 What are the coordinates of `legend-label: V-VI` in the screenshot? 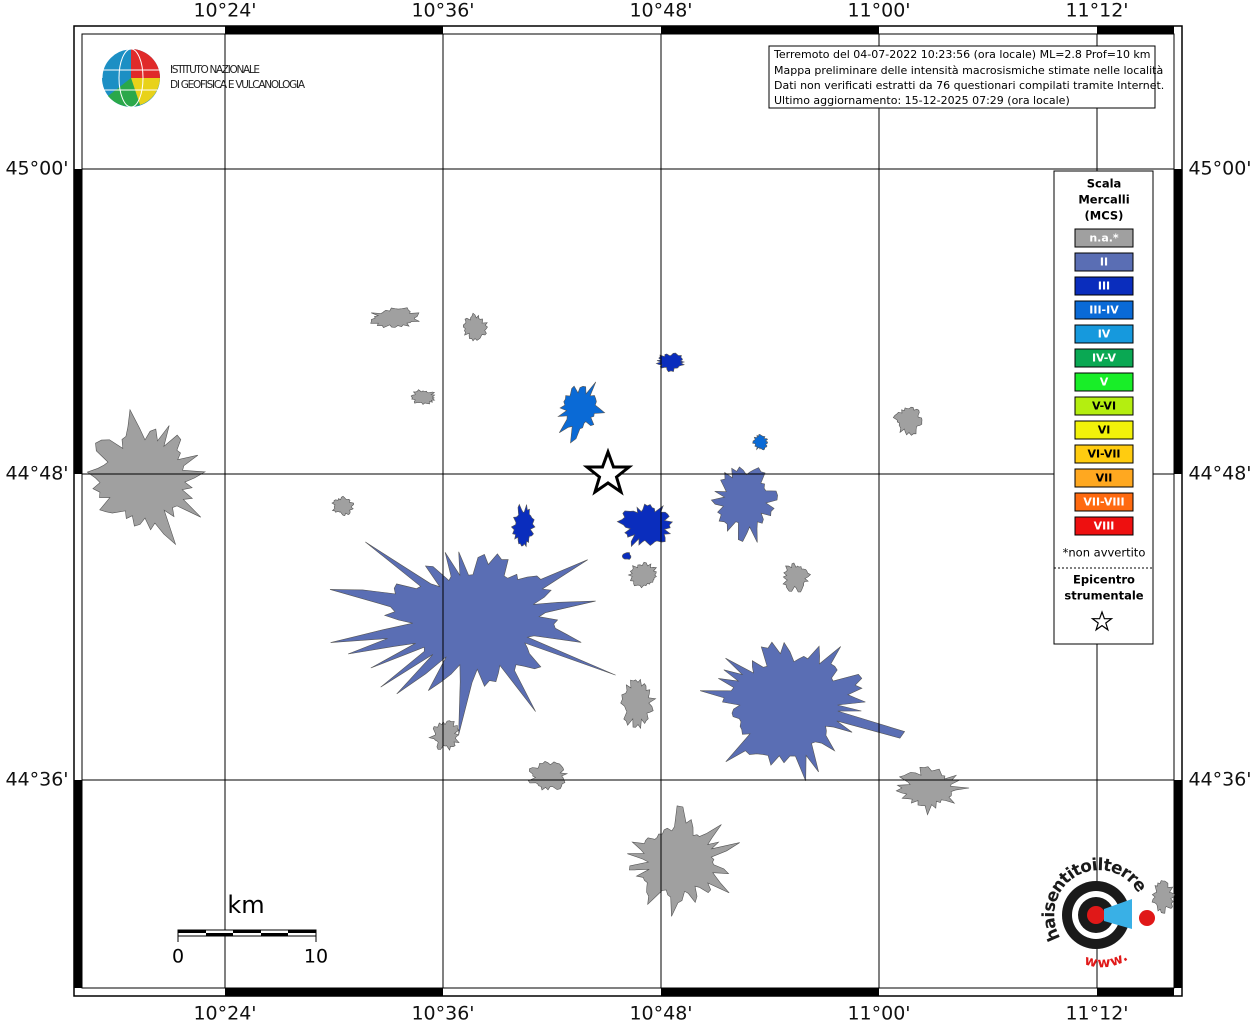 It's located at (1104, 406).